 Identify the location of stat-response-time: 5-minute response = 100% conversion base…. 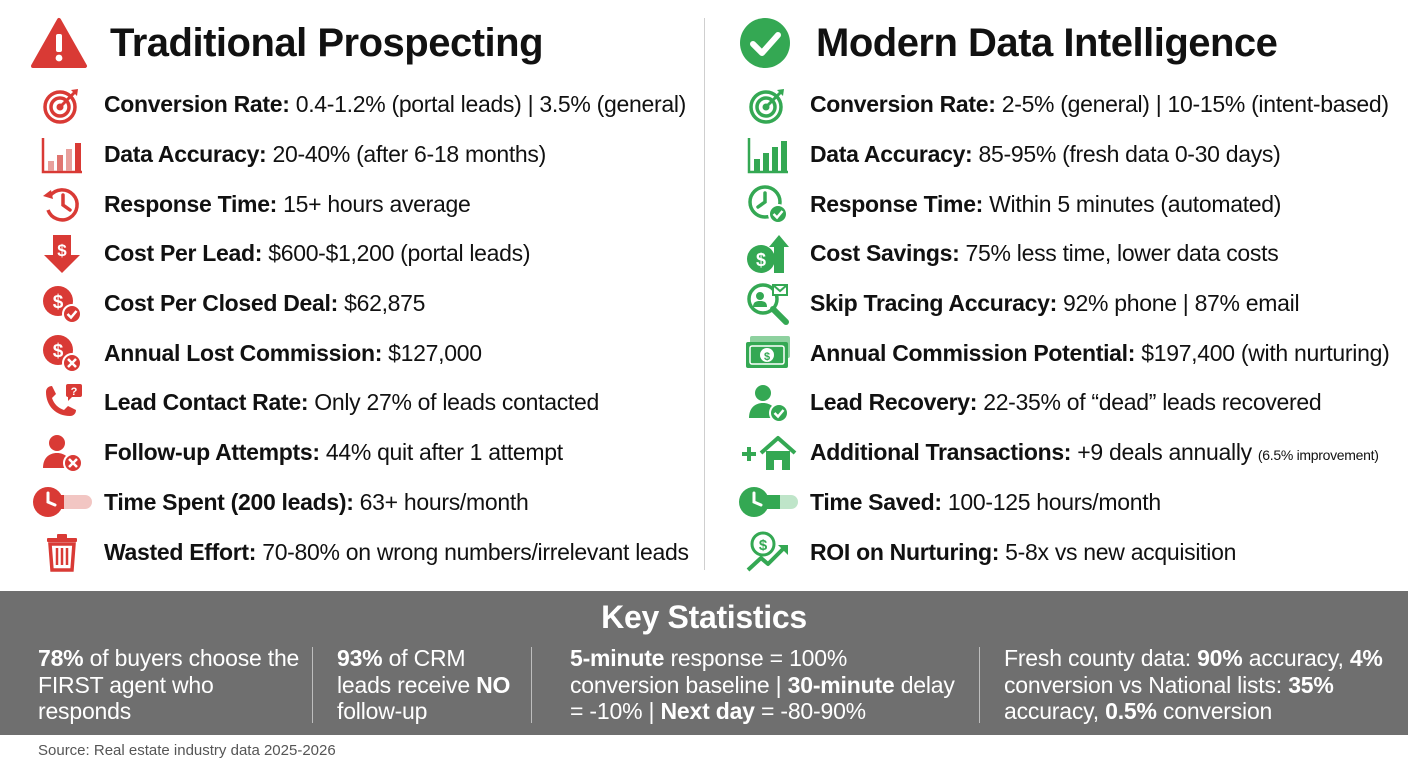
(762, 684).